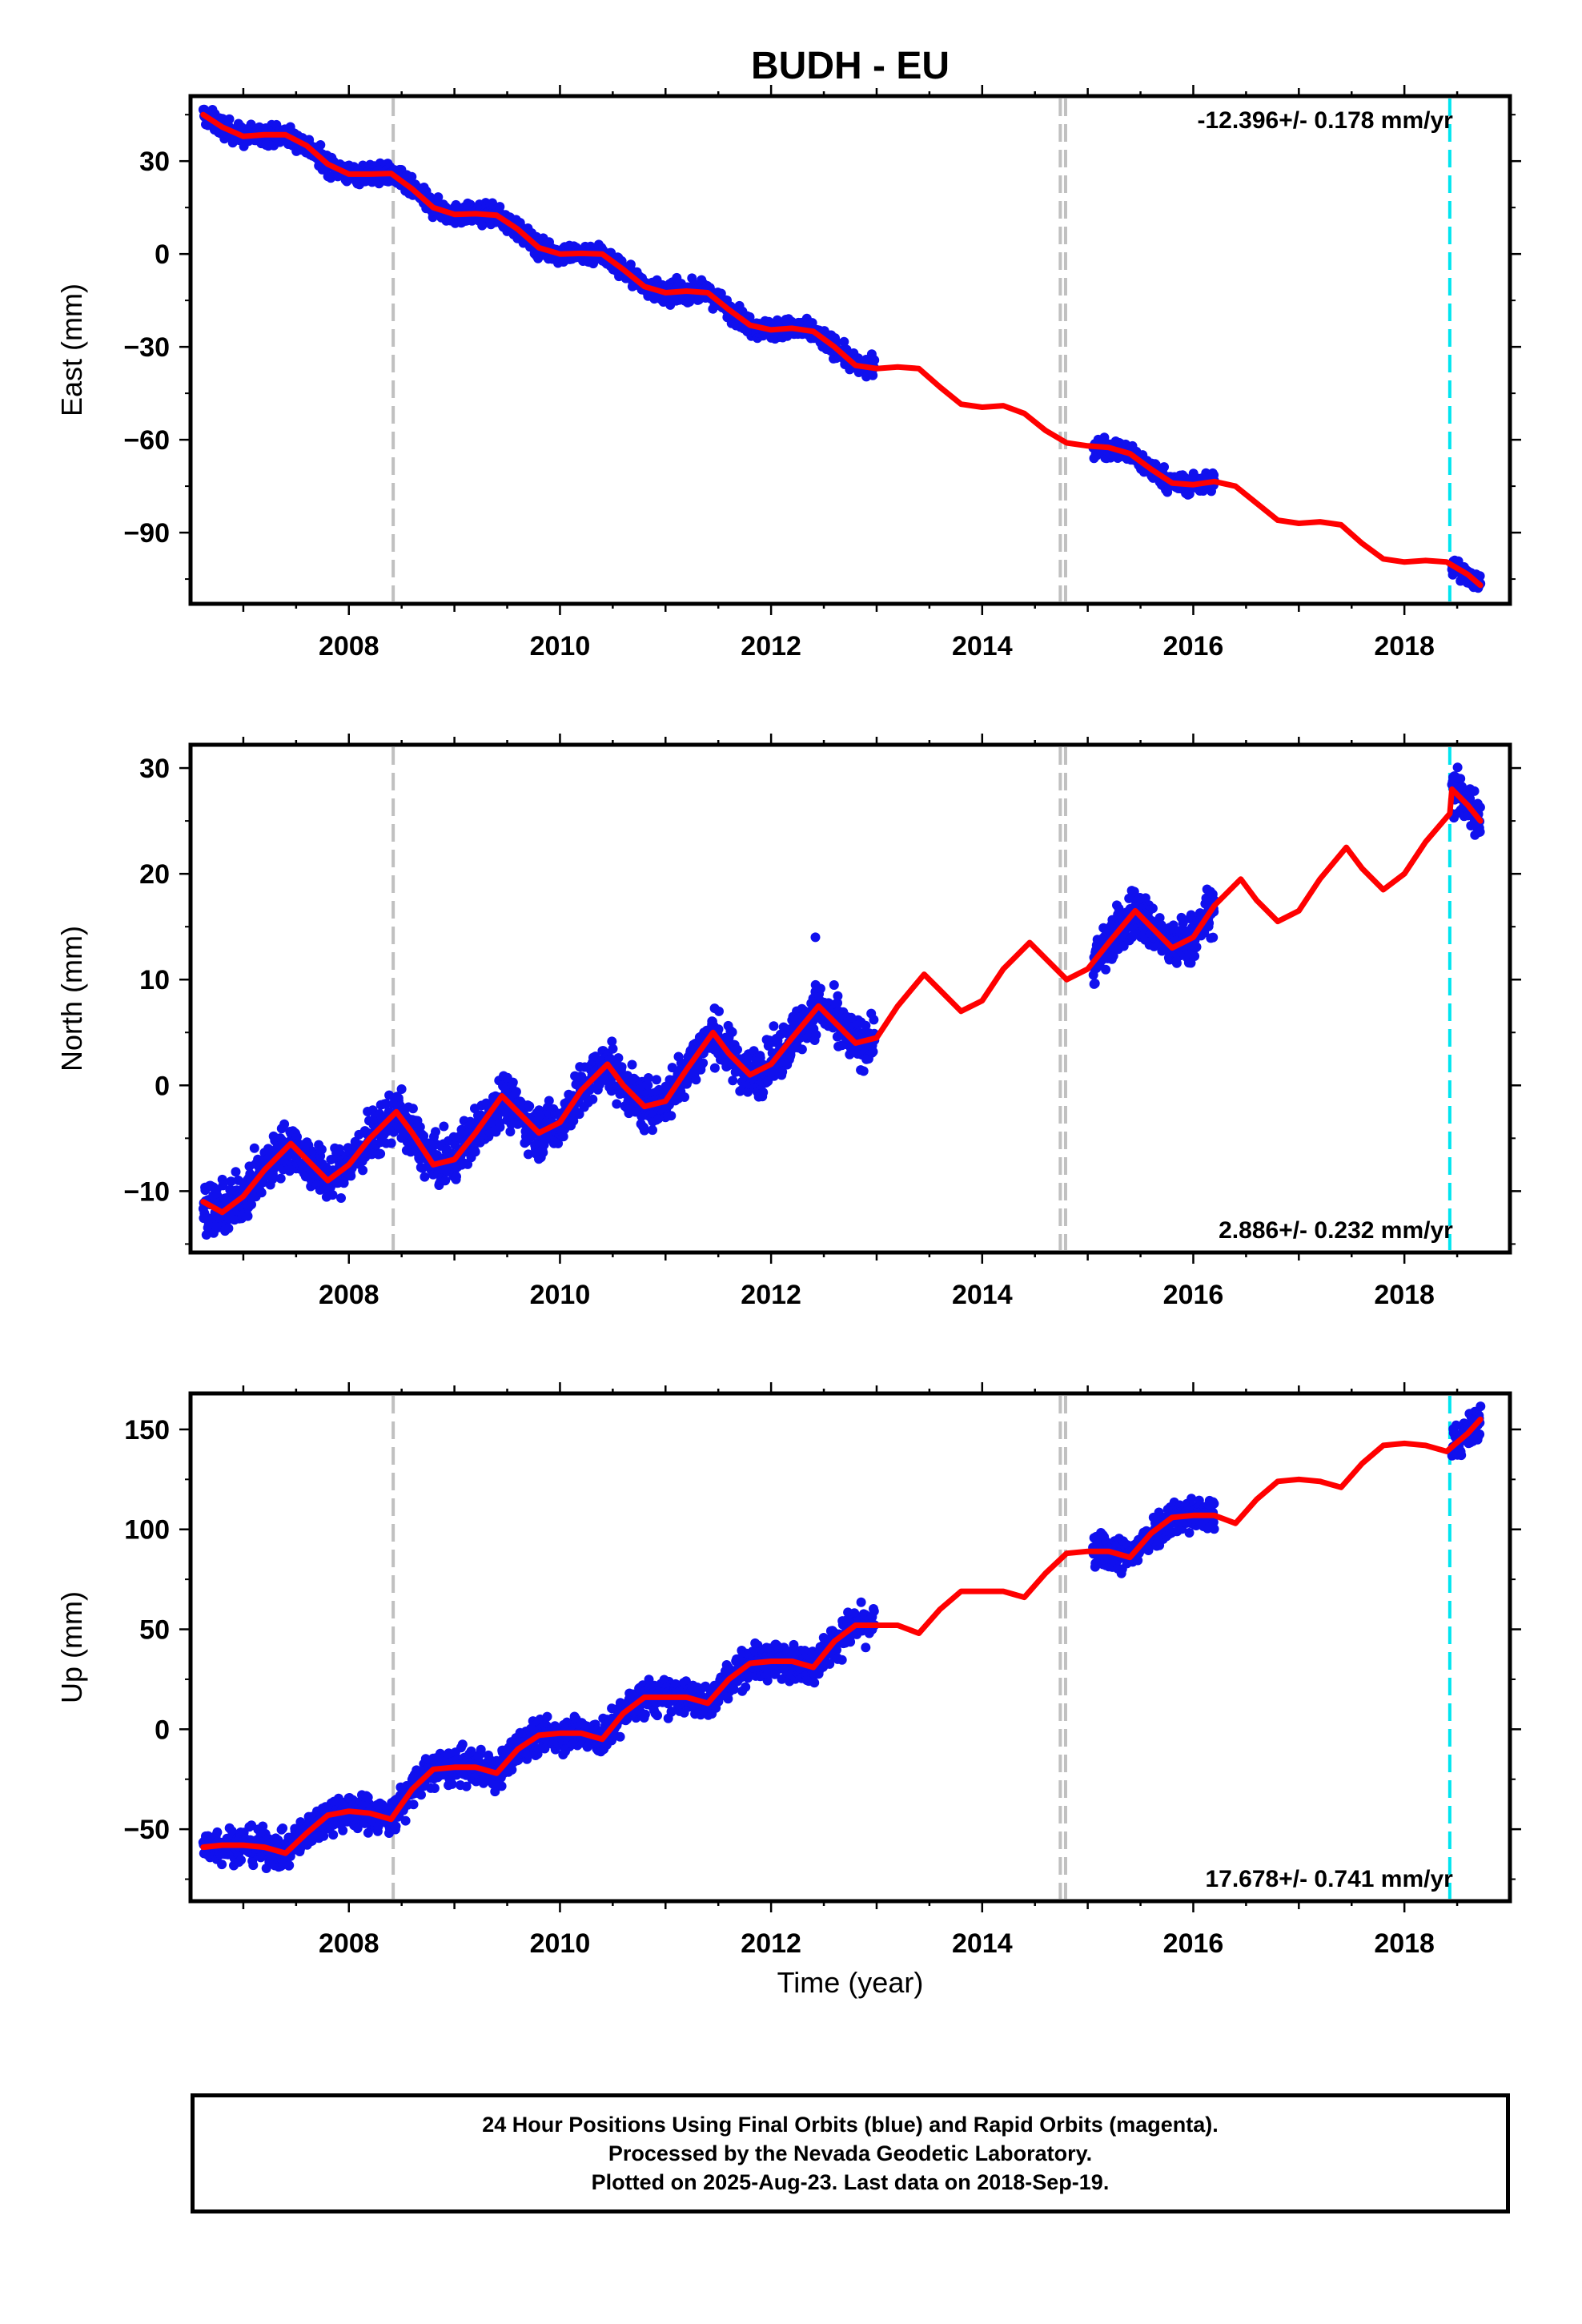 Image resolution: width=1582 pixels, height=2324 pixels. I want to click on x-tick-label: 2018, so click(1405, 646).